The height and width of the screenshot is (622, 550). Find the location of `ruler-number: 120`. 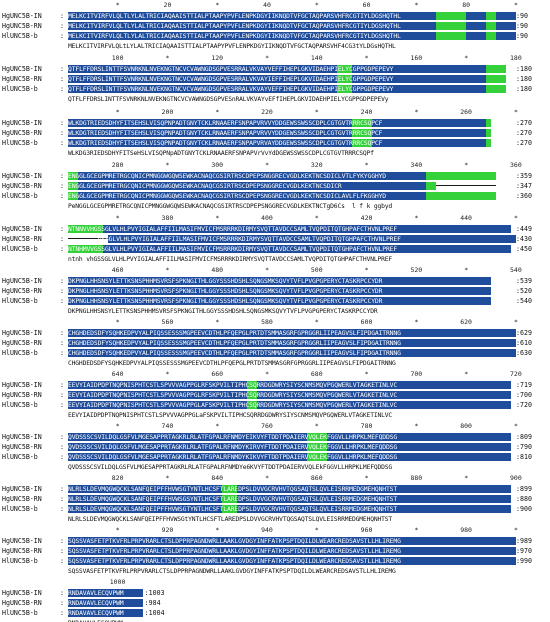

ruler-number: 120 is located at coordinates (217, 58).